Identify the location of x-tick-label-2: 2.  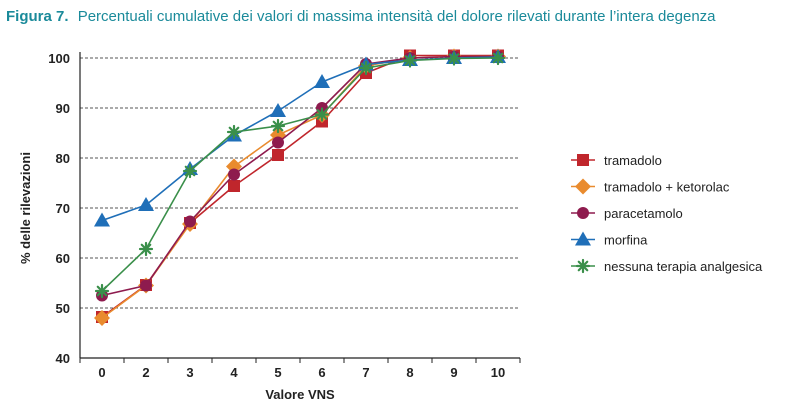
(145, 372).